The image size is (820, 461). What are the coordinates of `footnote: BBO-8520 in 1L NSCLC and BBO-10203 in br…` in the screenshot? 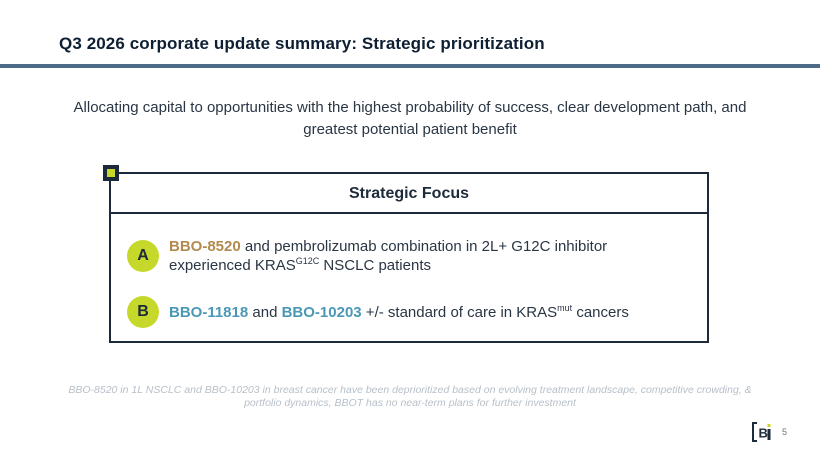 It's located at (410, 396).